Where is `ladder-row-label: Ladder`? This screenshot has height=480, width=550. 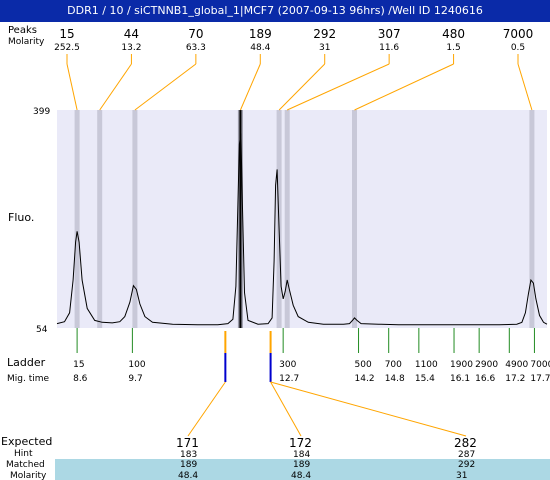
ladder-row-label: Ladder is located at coordinates (26, 362).